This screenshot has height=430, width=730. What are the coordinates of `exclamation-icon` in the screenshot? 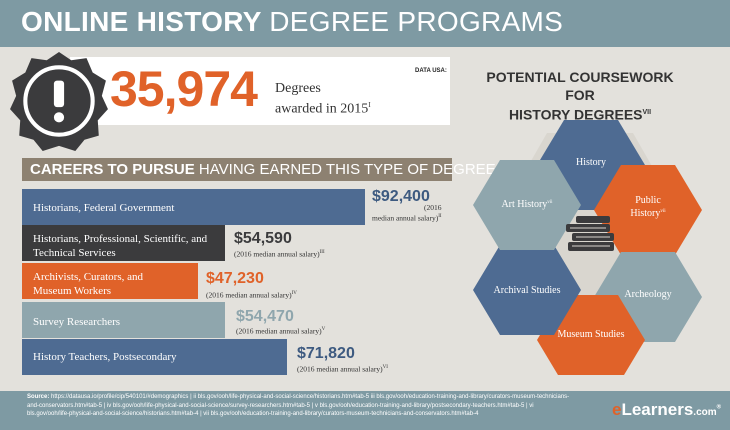 It's located at (59, 101).